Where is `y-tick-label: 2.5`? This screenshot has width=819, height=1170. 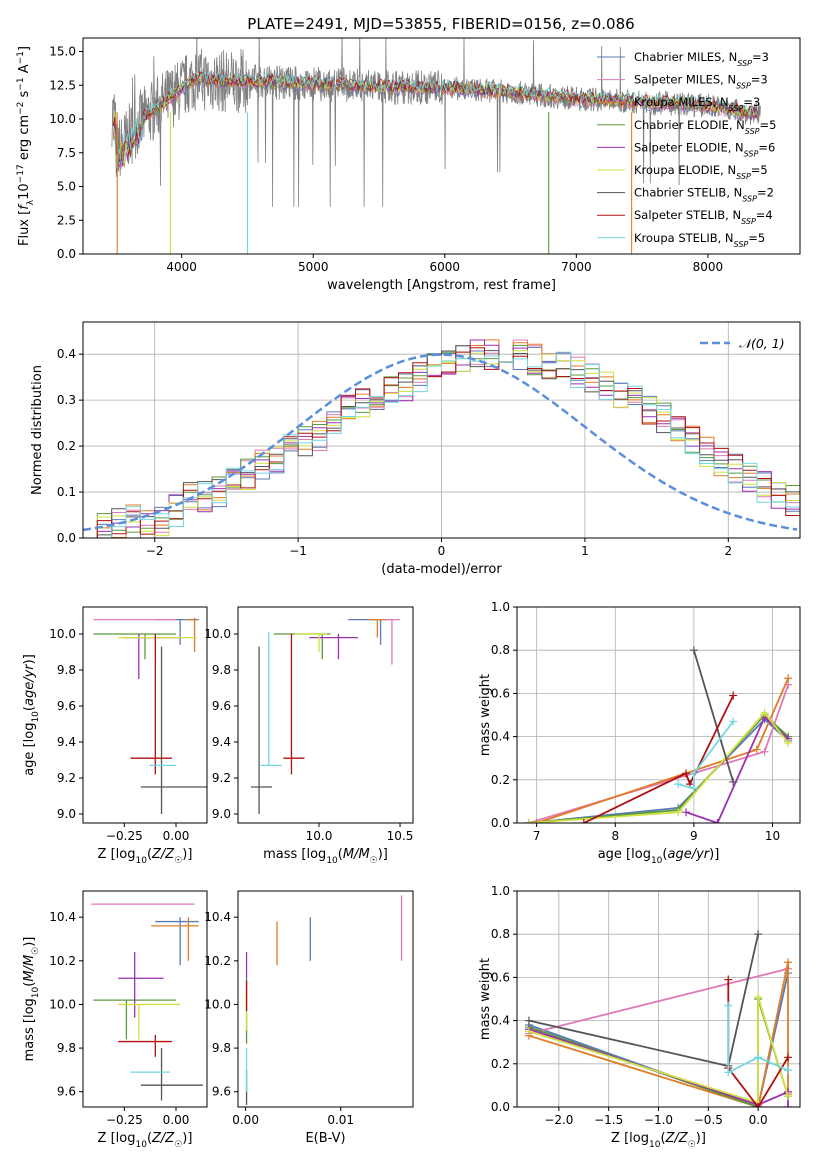 y-tick-label: 2.5 is located at coordinates (66, 220).